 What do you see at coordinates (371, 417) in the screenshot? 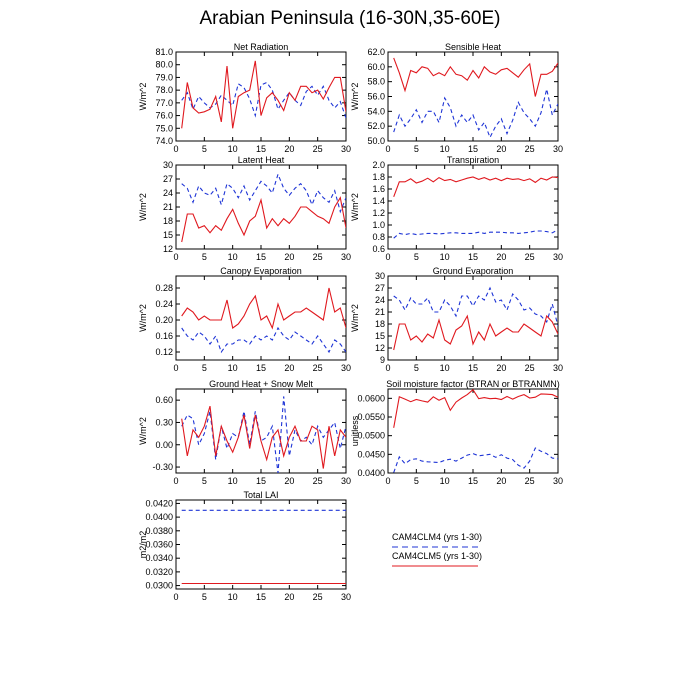
I see `y-tick-label: 0.0550` at bounding box center [371, 417].